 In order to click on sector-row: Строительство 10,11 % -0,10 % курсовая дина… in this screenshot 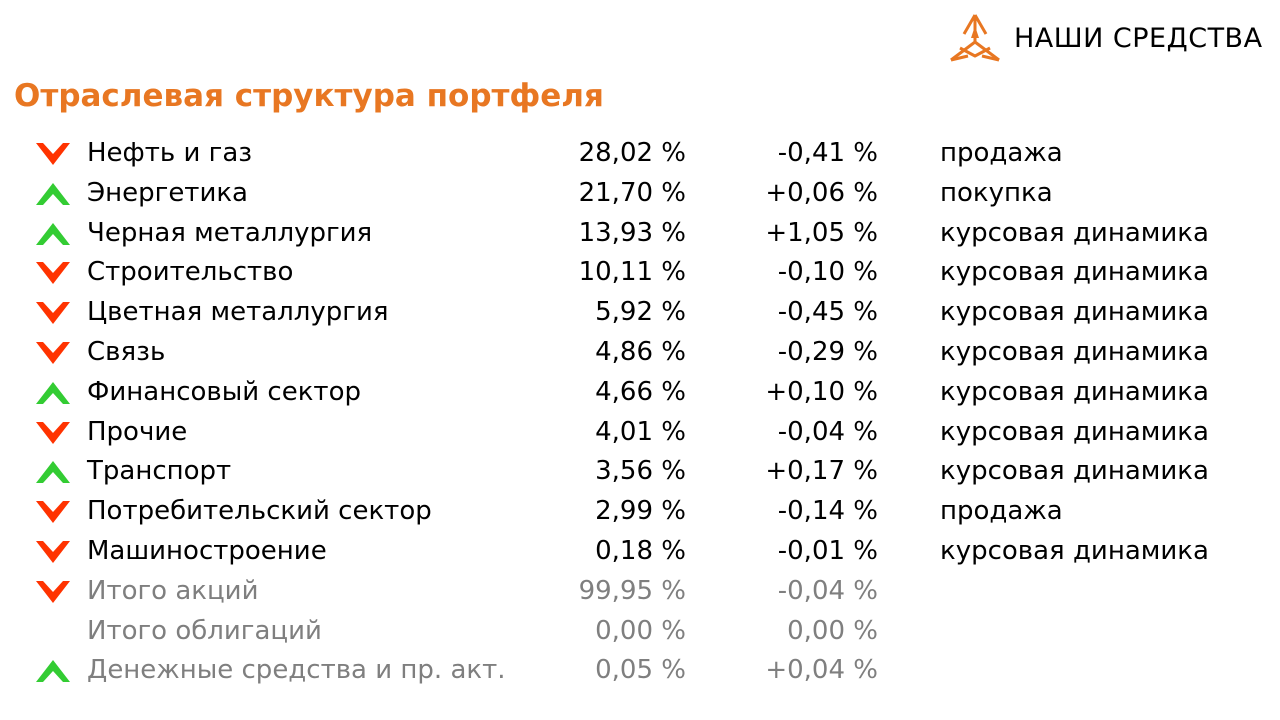, I will do `click(640, 273)`.